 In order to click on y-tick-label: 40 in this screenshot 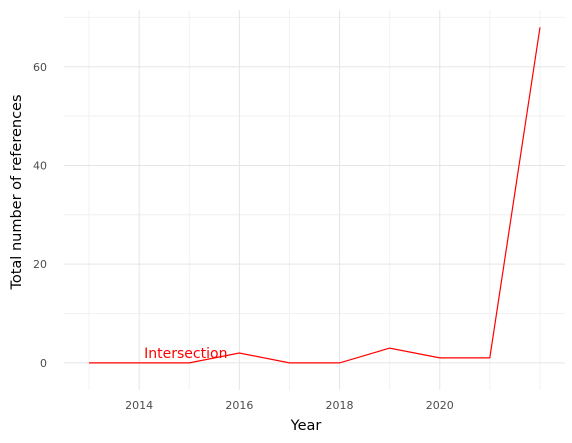, I will do `click(40, 165)`.